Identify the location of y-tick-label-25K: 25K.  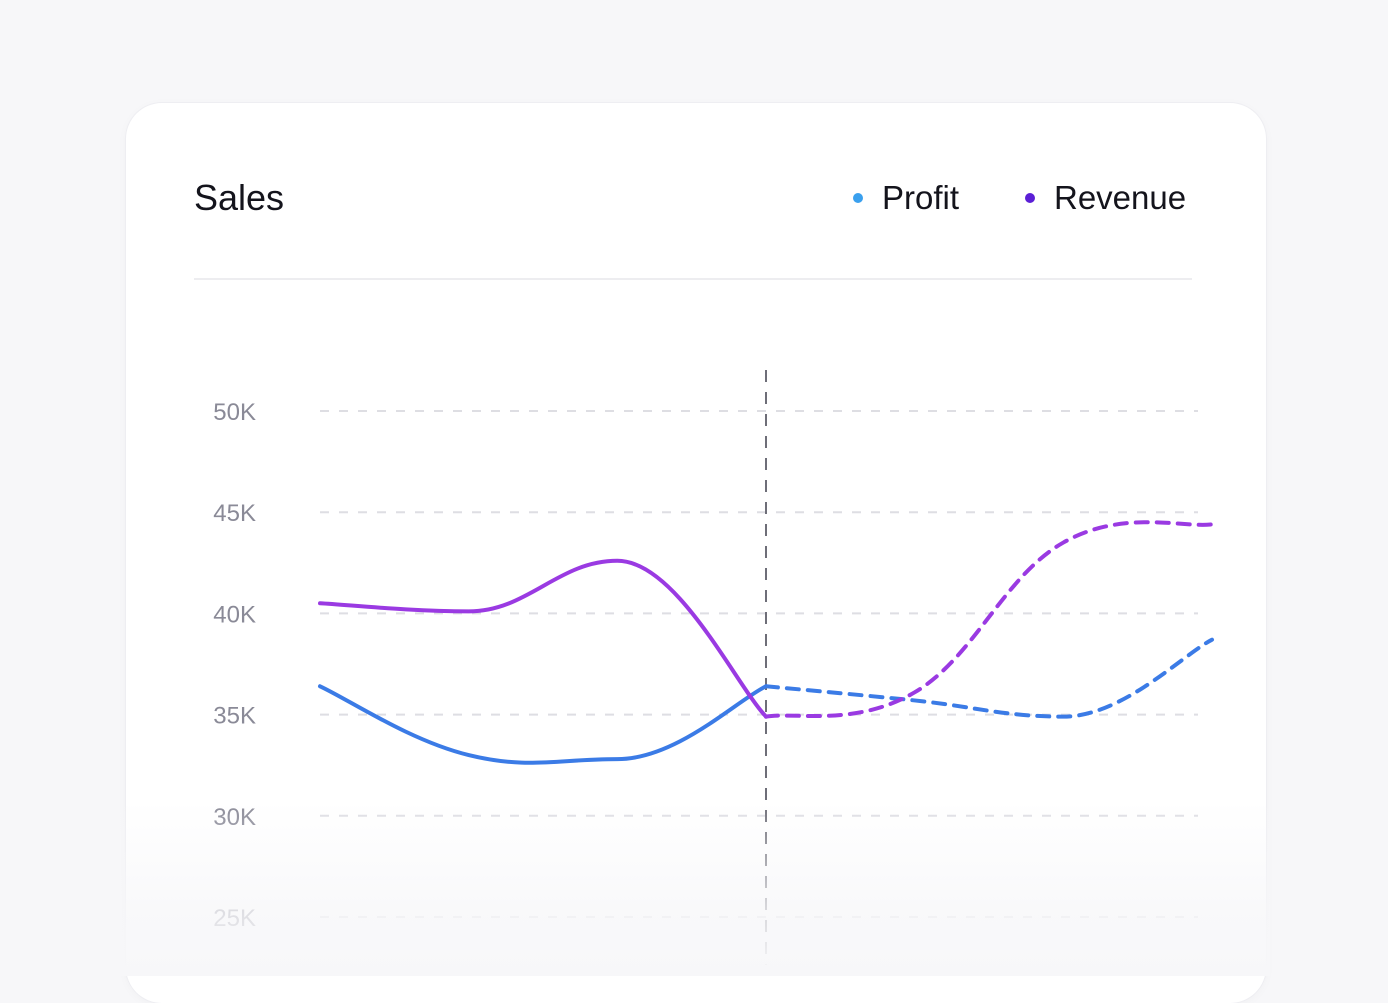
(234, 918).